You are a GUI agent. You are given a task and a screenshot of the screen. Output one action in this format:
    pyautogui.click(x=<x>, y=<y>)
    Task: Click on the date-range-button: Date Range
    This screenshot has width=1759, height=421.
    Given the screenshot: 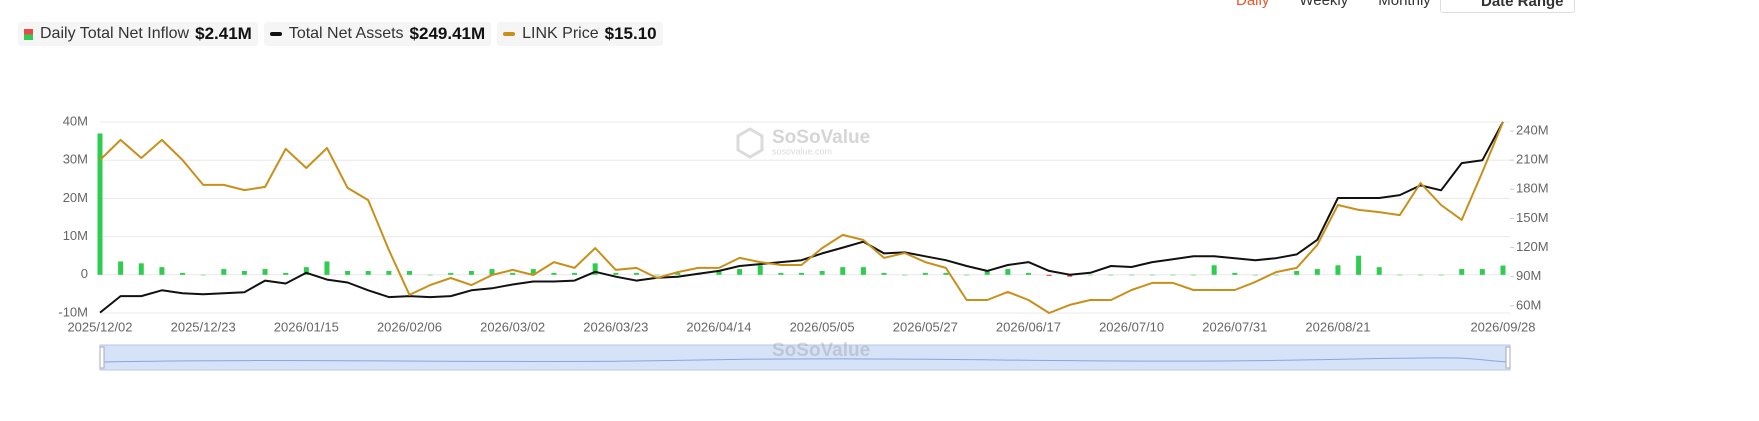 What is the action you would take?
    pyautogui.click(x=1507, y=6)
    